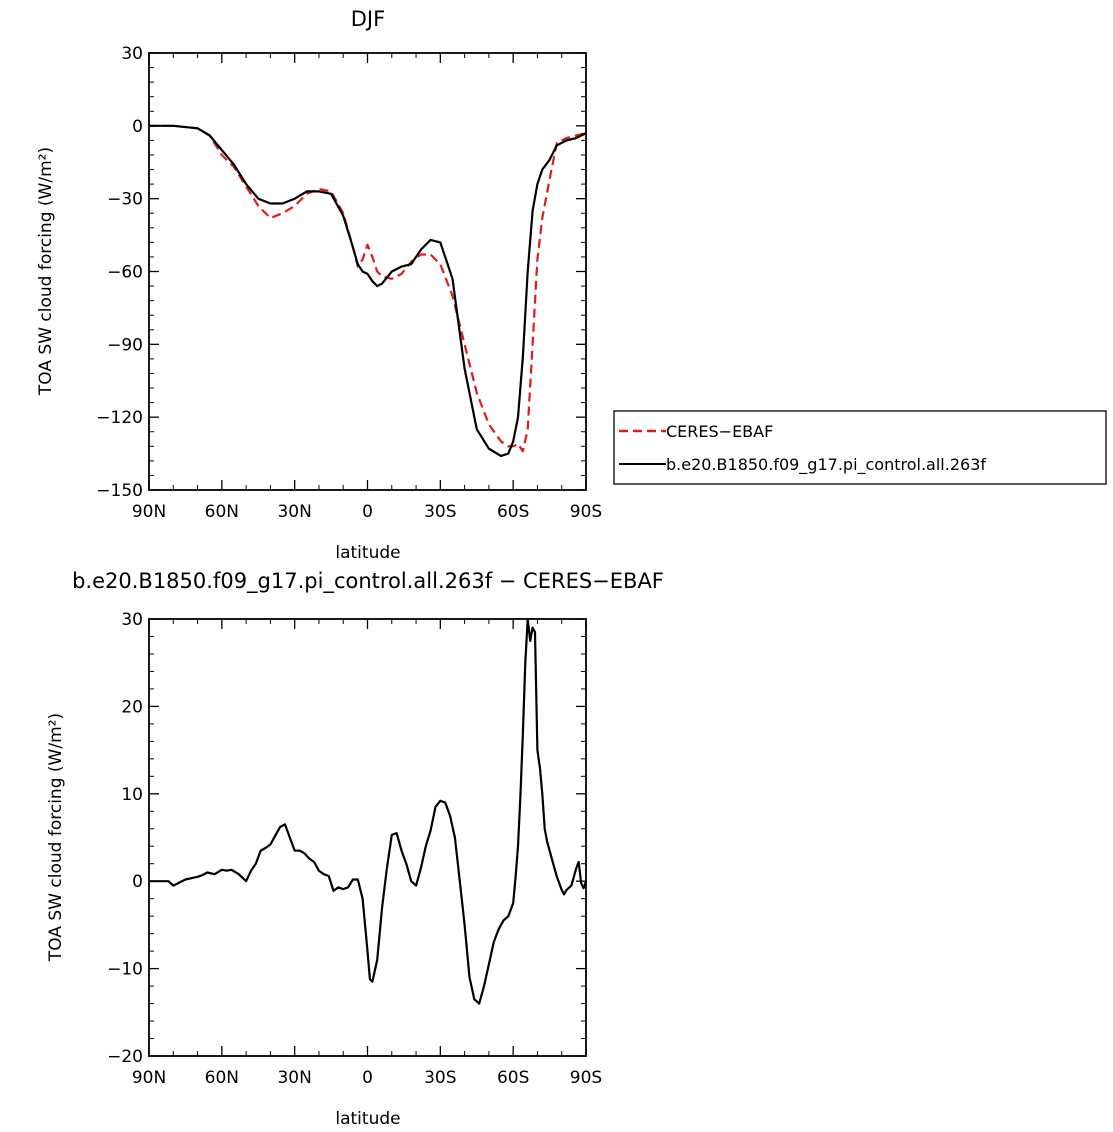 The width and height of the screenshot is (1113, 1132). What do you see at coordinates (367, 1119) in the screenshot?
I see `bottom-panel-xlabel: latitude` at bounding box center [367, 1119].